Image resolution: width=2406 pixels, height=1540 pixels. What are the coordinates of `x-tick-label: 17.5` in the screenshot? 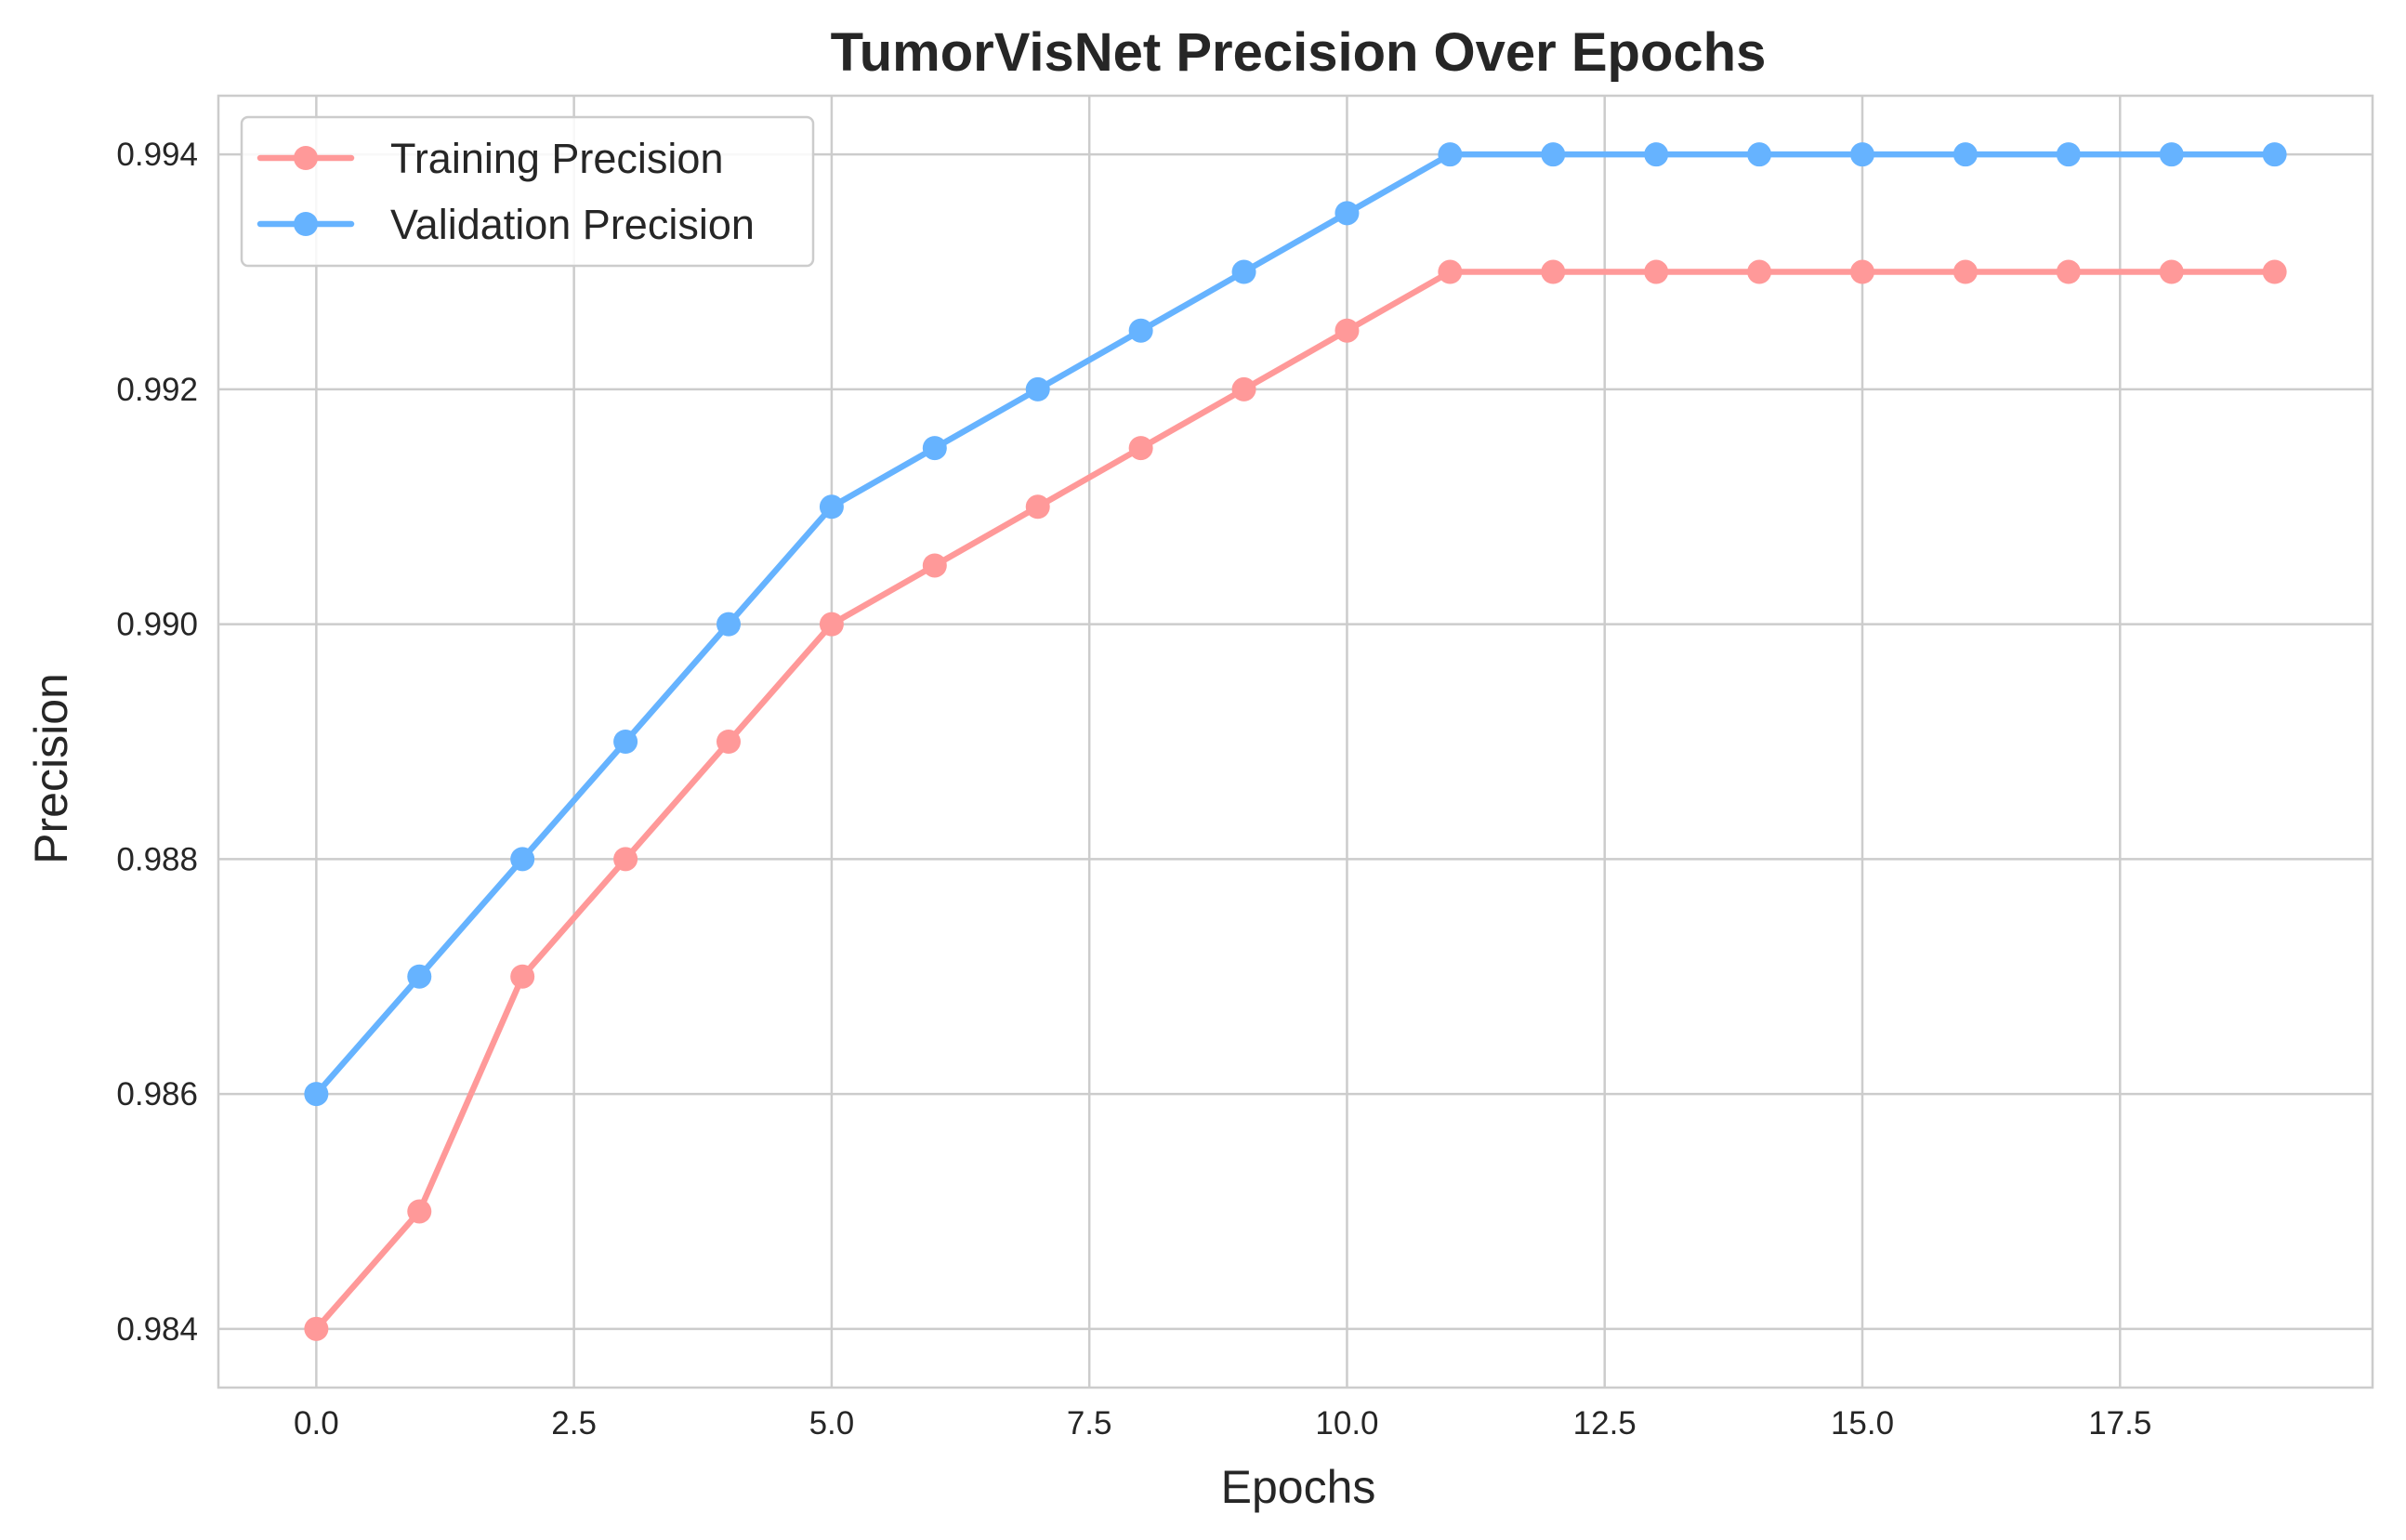 It's located at (2119, 1423).